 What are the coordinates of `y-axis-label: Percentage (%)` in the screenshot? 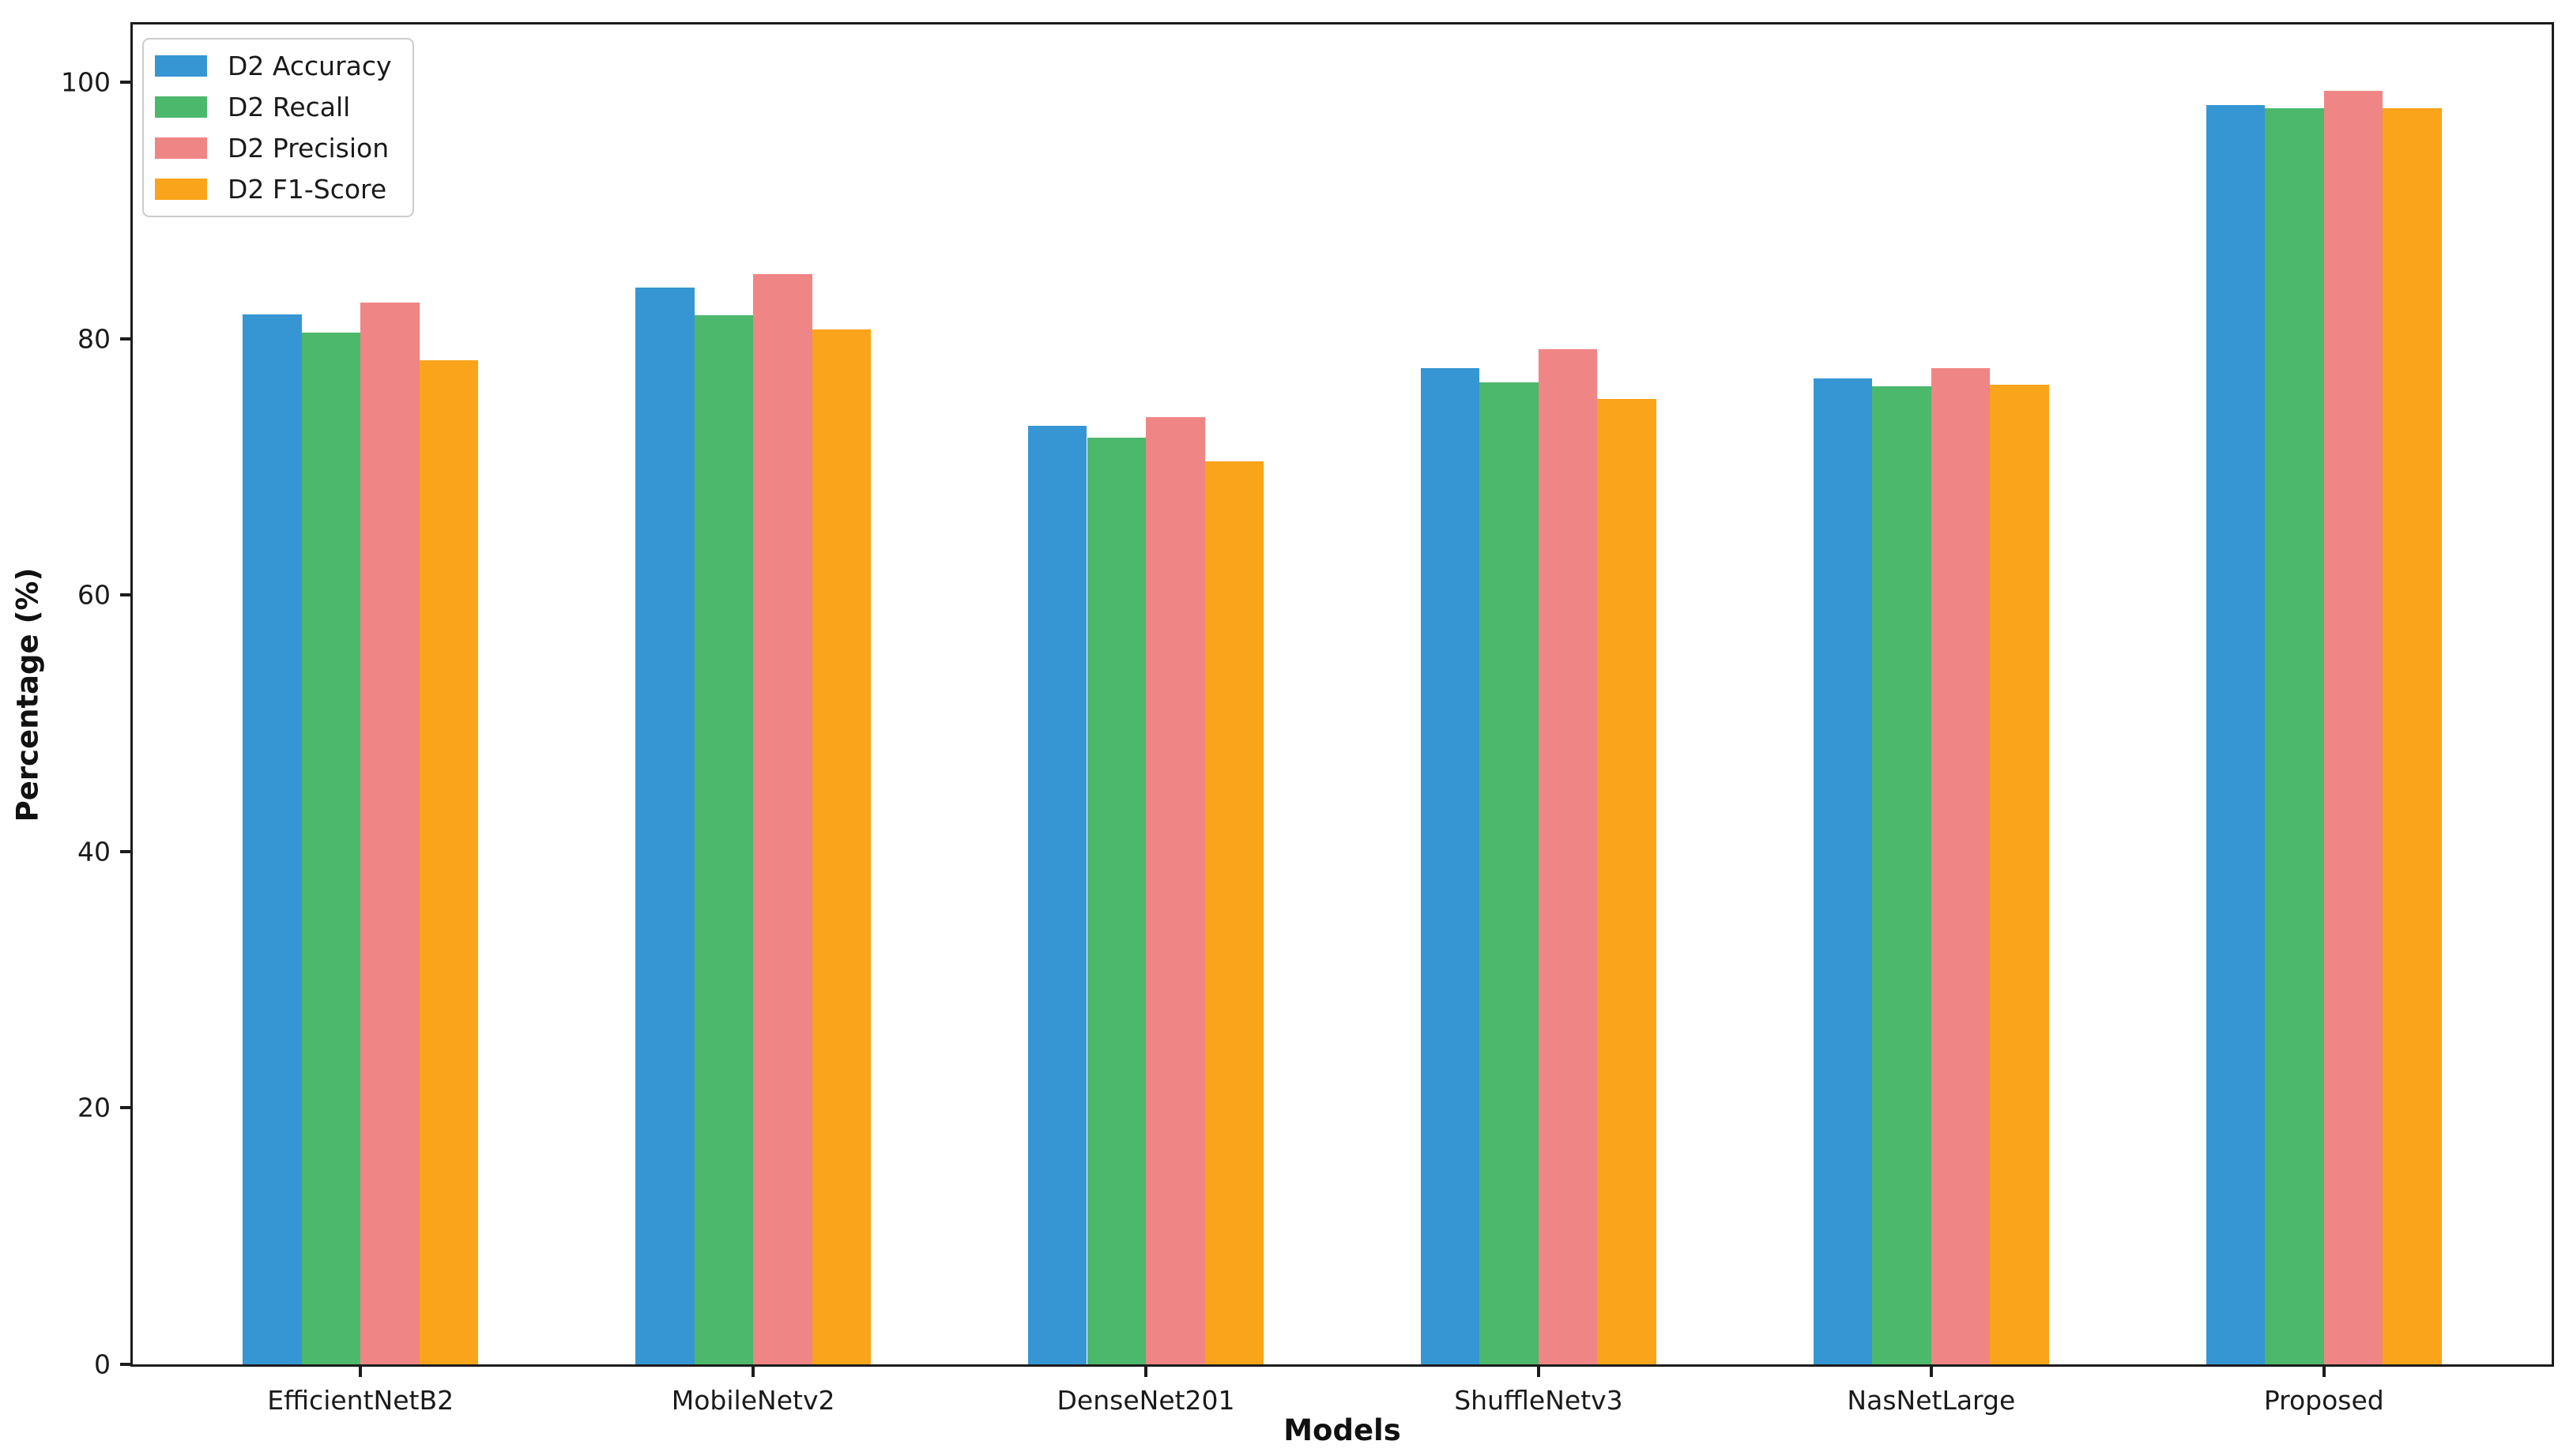 It's located at (28, 694).